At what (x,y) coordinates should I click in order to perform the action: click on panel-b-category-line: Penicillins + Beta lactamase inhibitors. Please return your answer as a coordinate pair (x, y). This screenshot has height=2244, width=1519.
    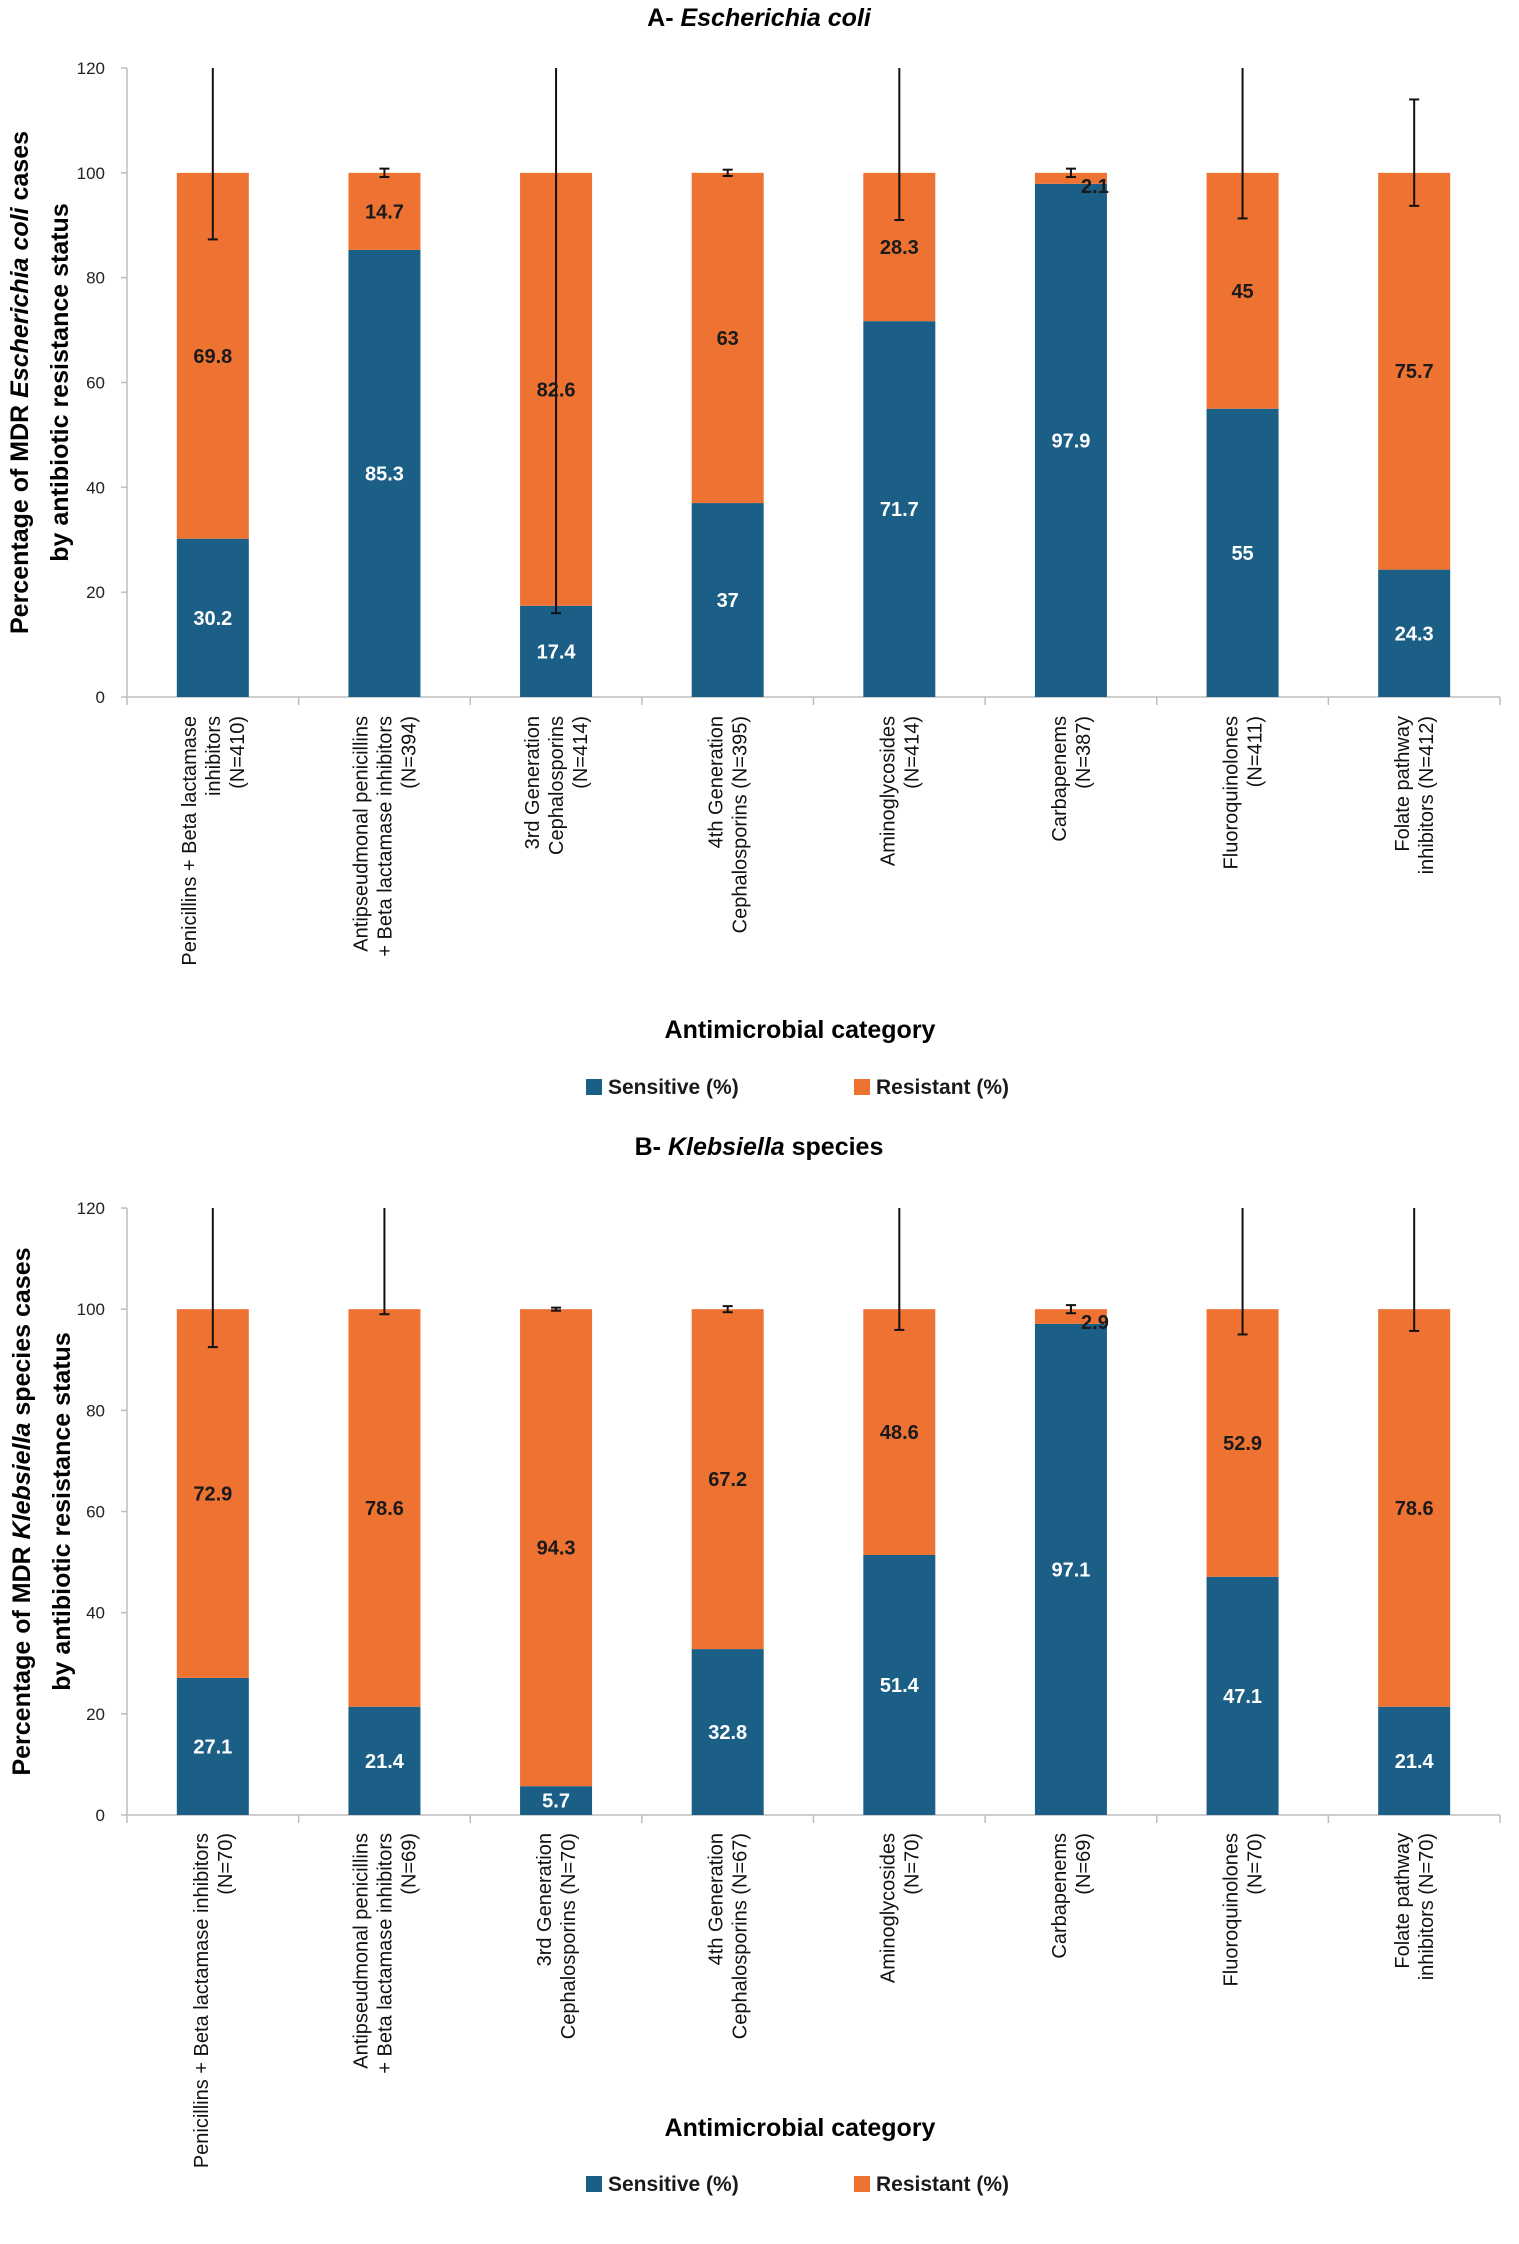
    Looking at the image, I should click on (202, 2000).